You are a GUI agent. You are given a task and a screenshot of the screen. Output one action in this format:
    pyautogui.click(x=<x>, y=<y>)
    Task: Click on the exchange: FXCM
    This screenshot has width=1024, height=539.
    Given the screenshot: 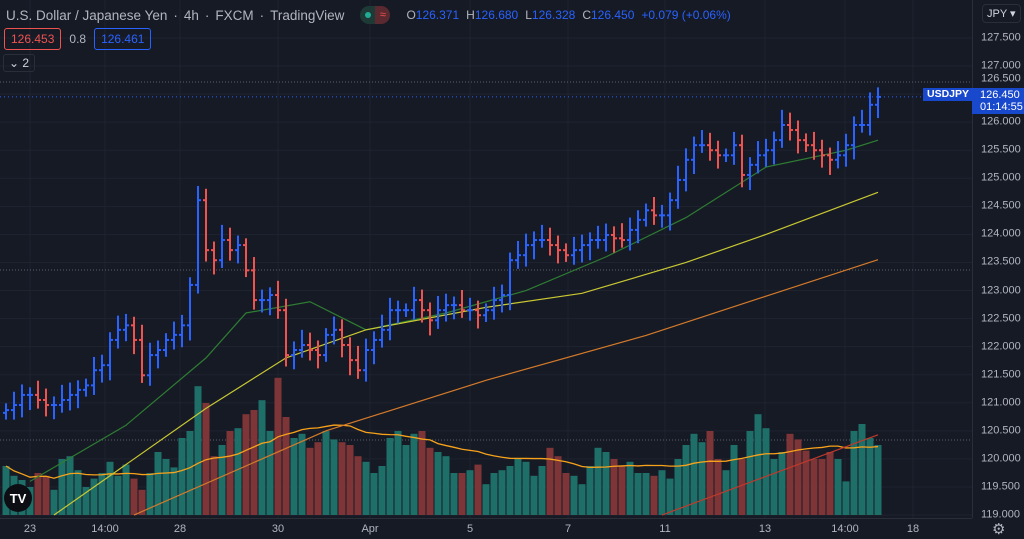 What is the action you would take?
    pyautogui.click(x=234, y=15)
    